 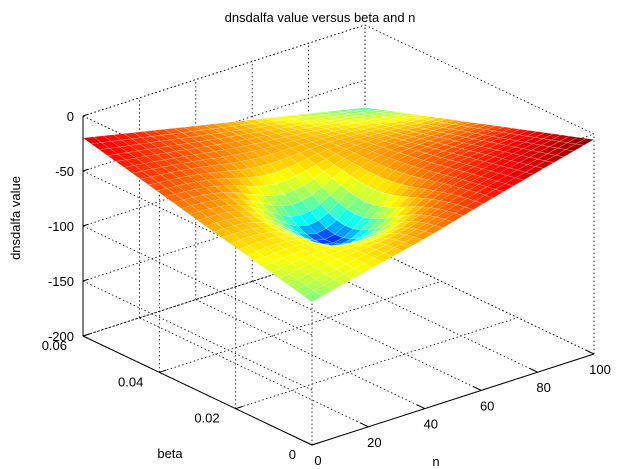 What do you see at coordinates (600, 369) in the screenshot?
I see `tick-label-n: 100` at bounding box center [600, 369].